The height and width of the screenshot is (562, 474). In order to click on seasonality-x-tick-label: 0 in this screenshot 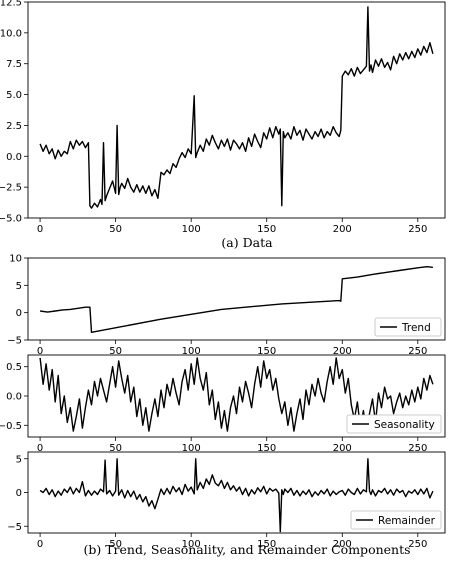, I will do `click(40, 448)`.